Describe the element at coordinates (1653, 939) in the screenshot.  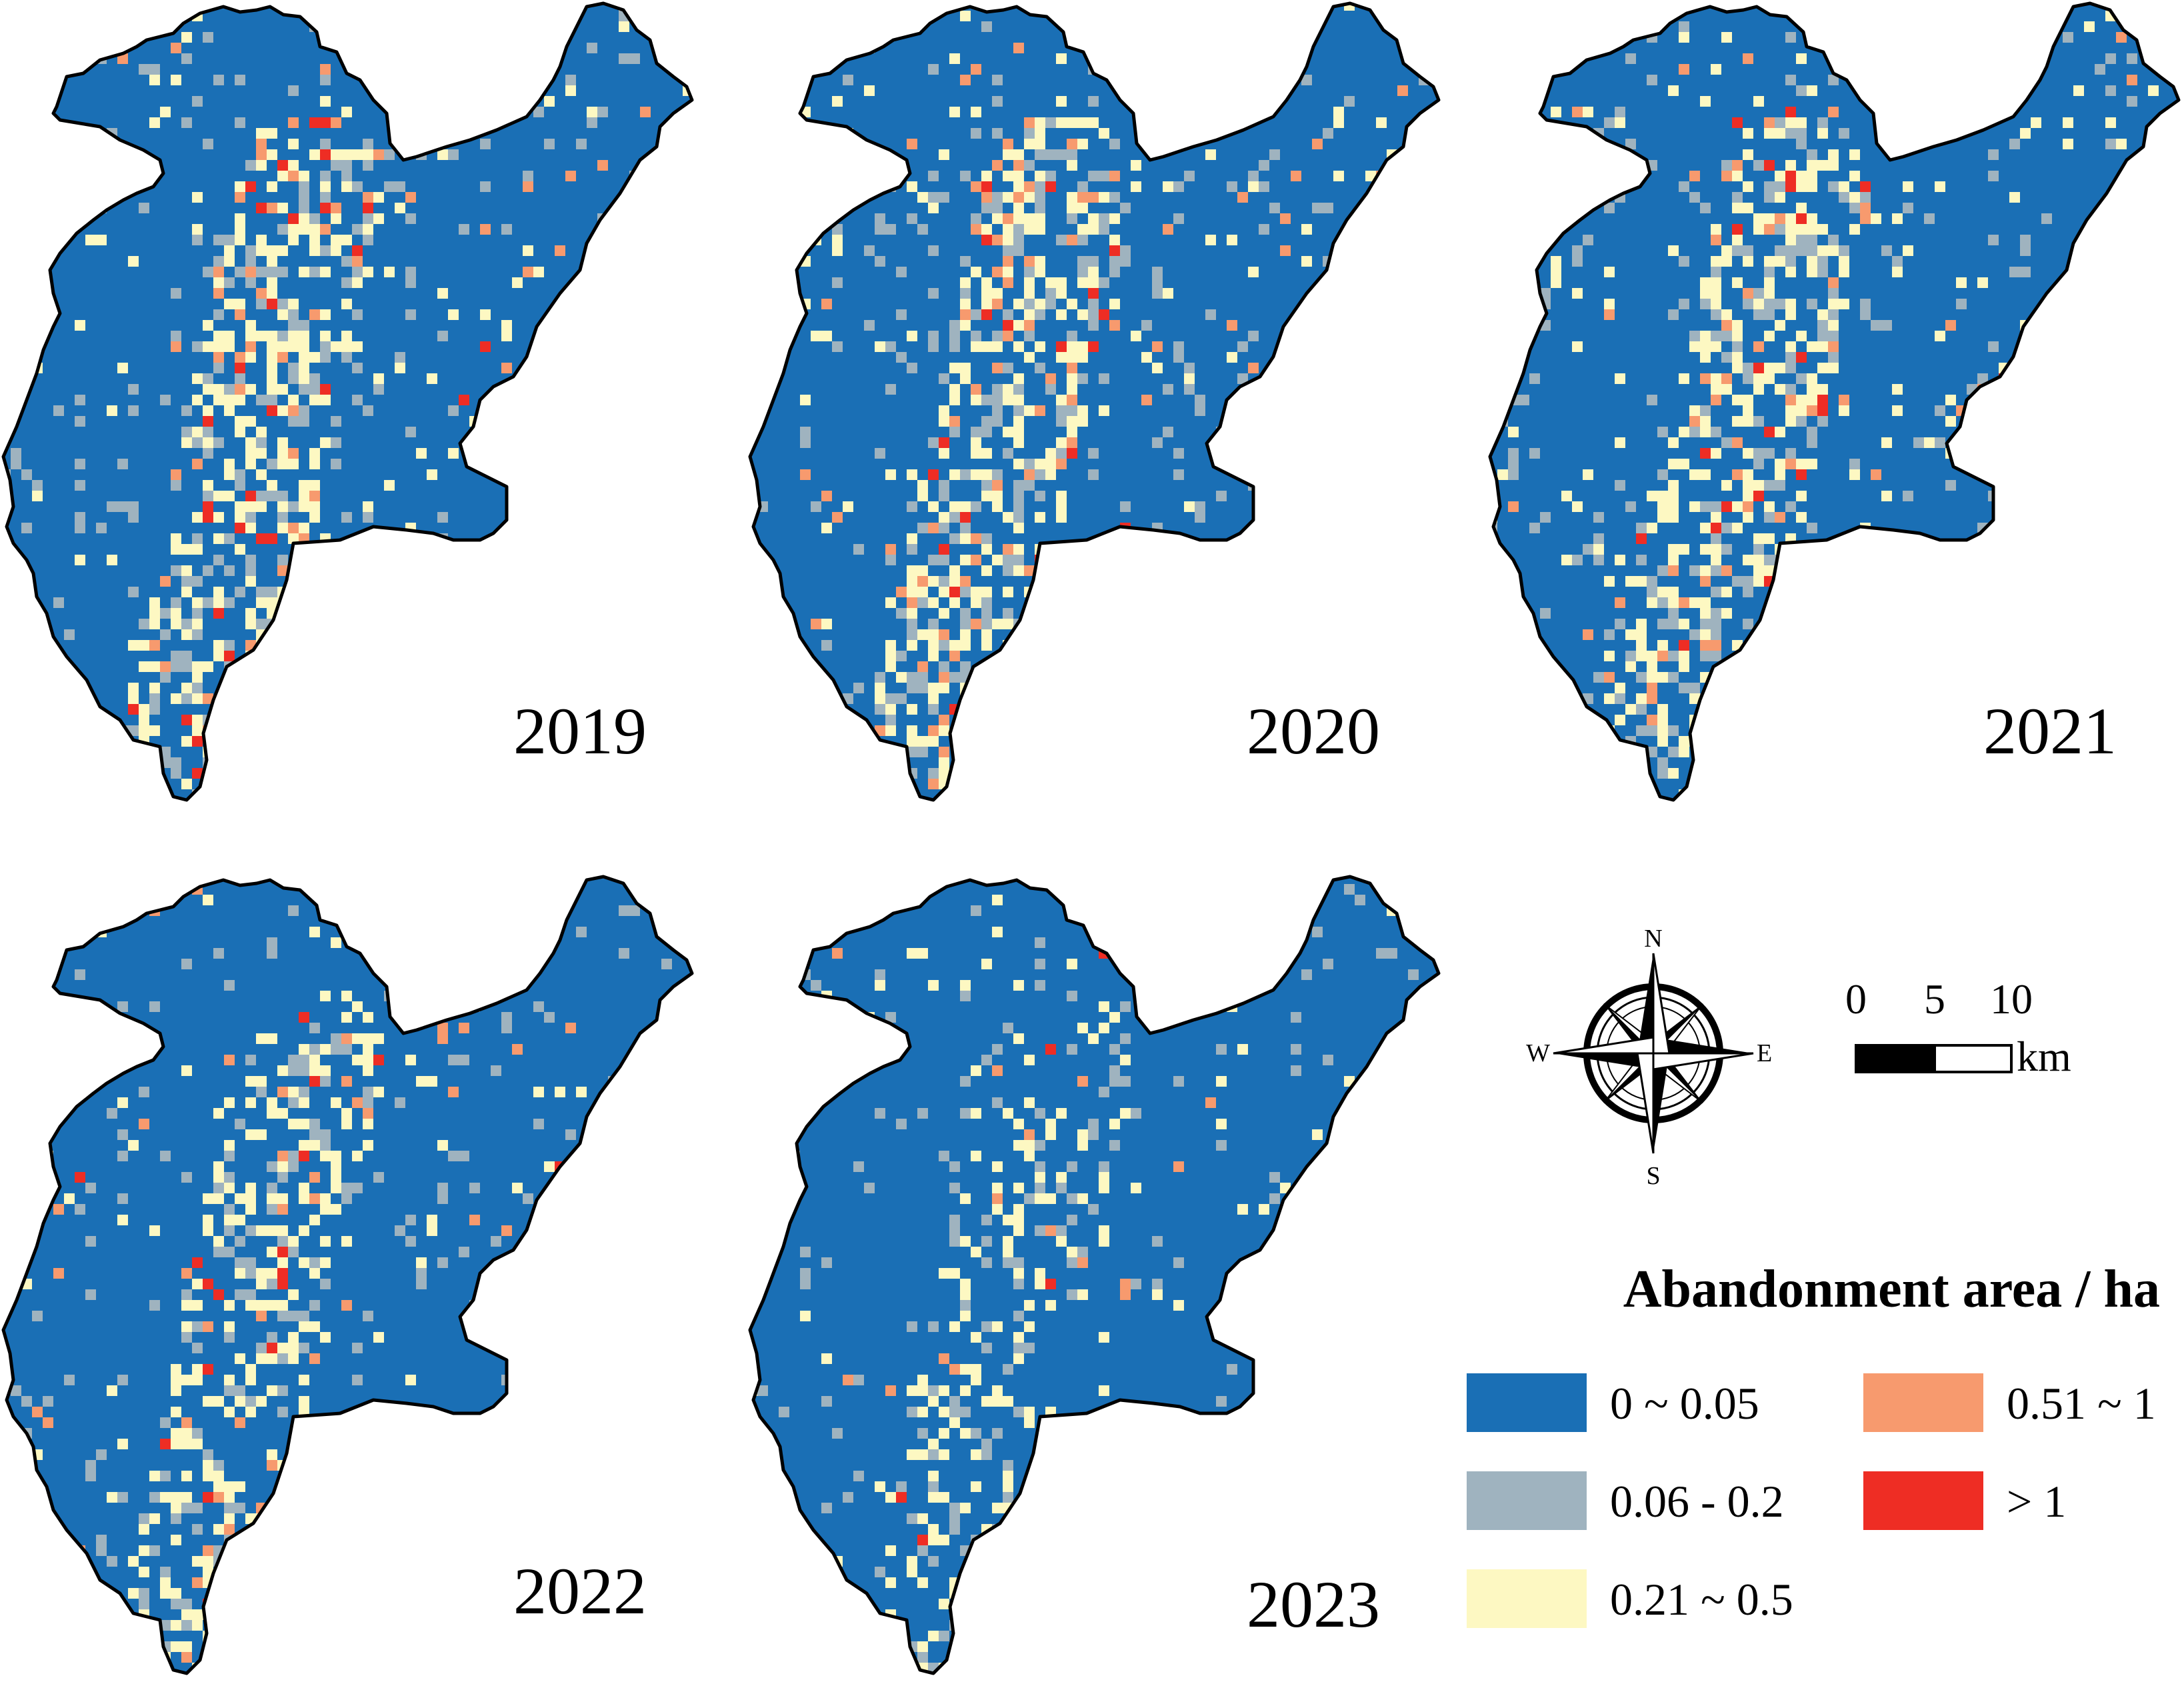
I see `compass-north-label: N` at that location.